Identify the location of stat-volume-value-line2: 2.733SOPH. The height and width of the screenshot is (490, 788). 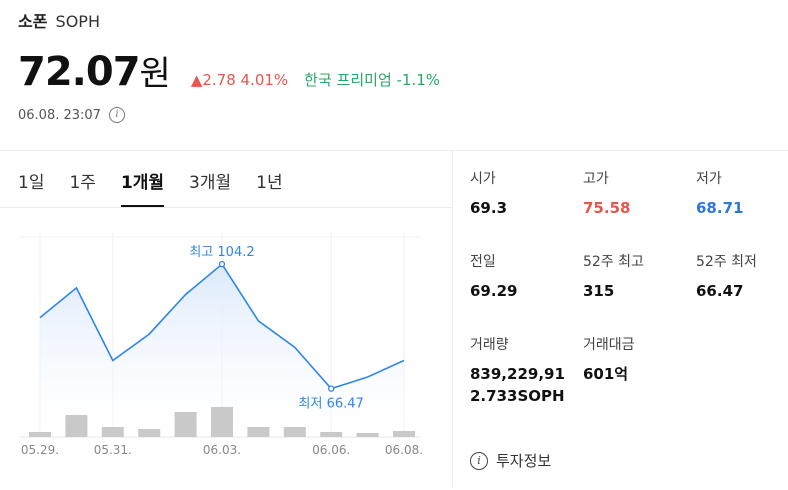
(517, 396).